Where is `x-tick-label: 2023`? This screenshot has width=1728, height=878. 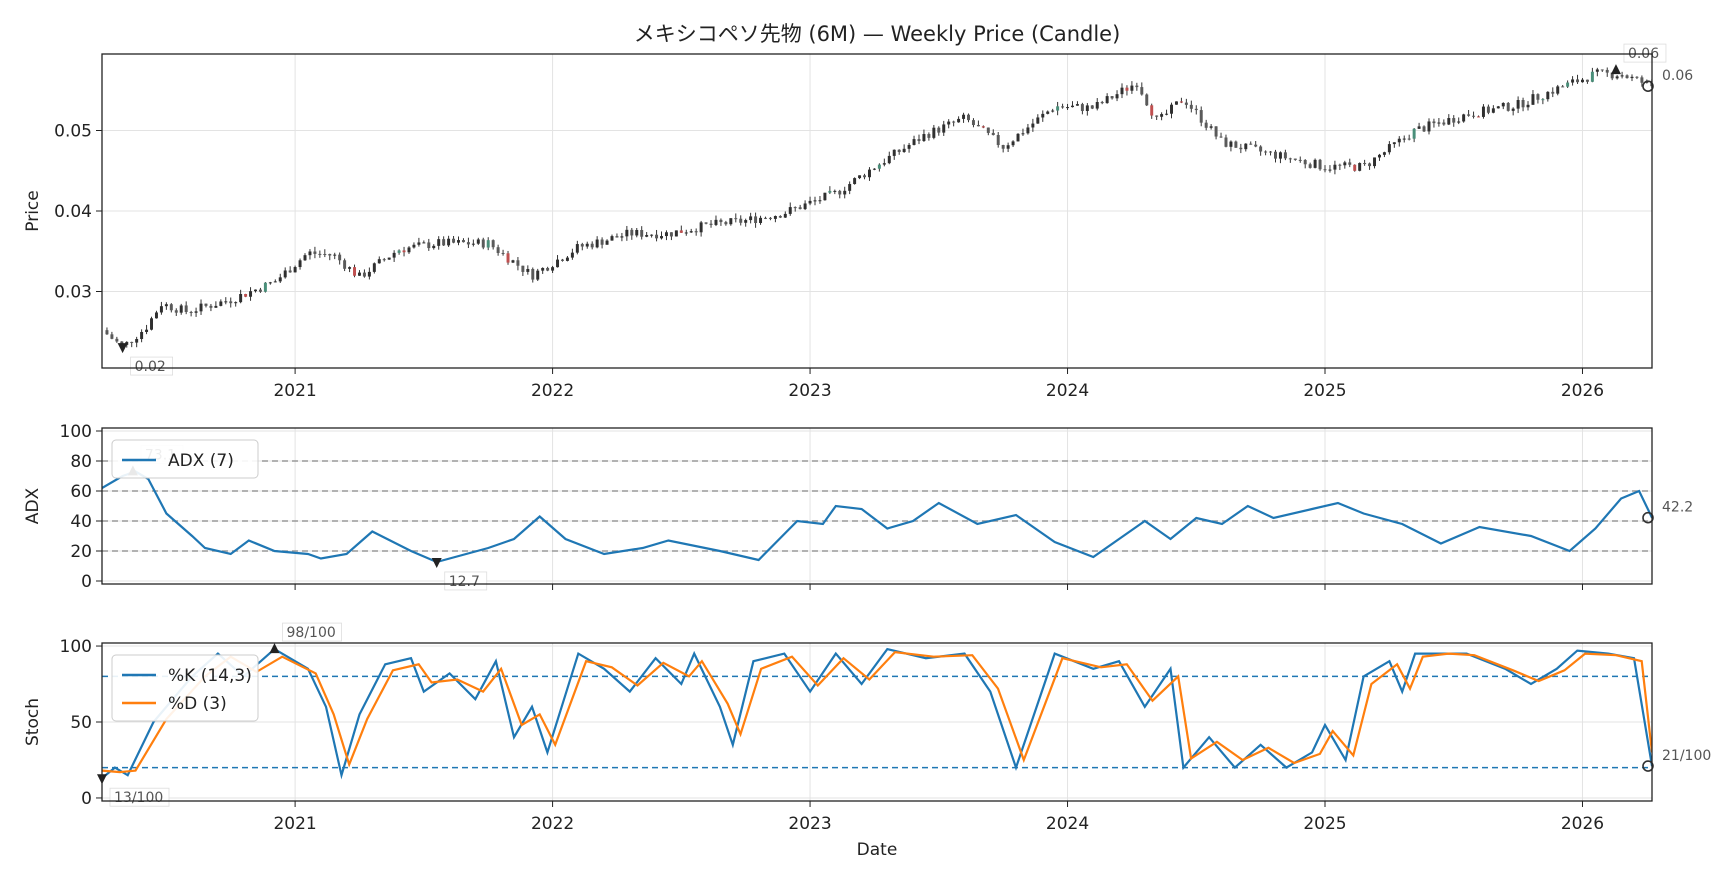 x-tick-label: 2023 is located at coordinates (809, 391).